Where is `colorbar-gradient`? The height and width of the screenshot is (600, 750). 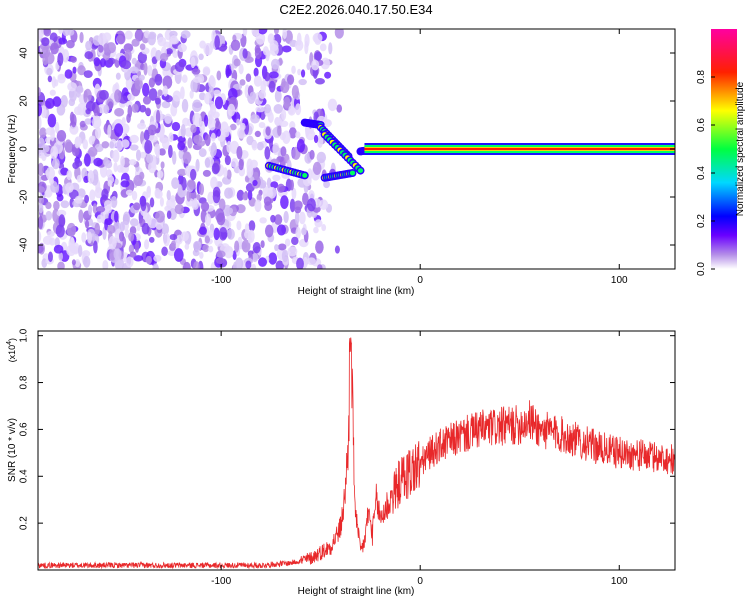
colorbar-gradient is located at coordinates (724, 149).